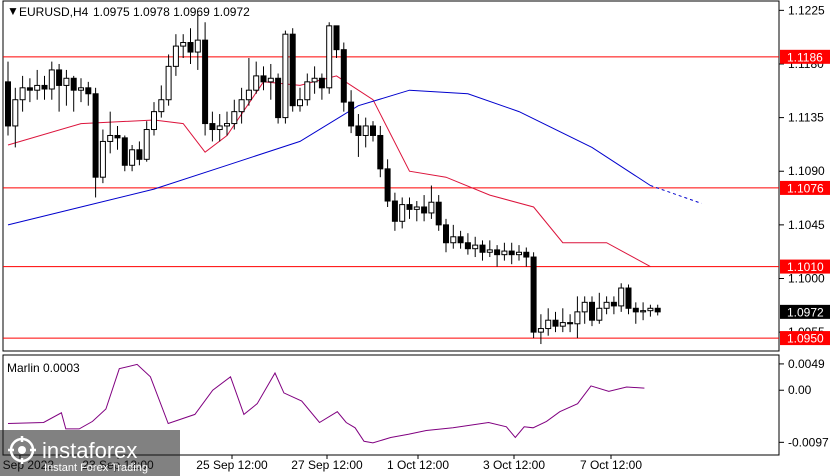 This screenshot has width=838, height=476. What do you see at coordinates (96, 468) in the screenshot?
I see `watermark-tagline: Instant Forex Trading` at bounding box center [96, 468].